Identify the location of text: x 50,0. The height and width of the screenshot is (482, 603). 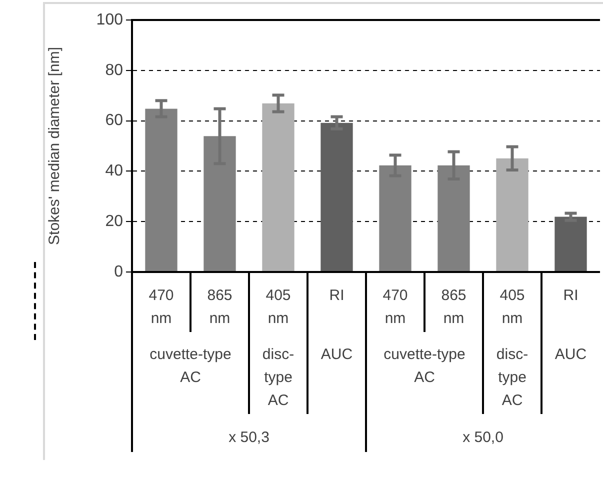
(483, 437).